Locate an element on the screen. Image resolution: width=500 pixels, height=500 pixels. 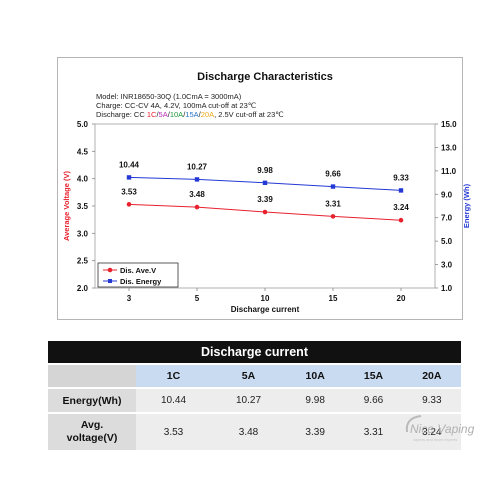
voltage-data-label: 3.53 is located at coordinates (129, 191).